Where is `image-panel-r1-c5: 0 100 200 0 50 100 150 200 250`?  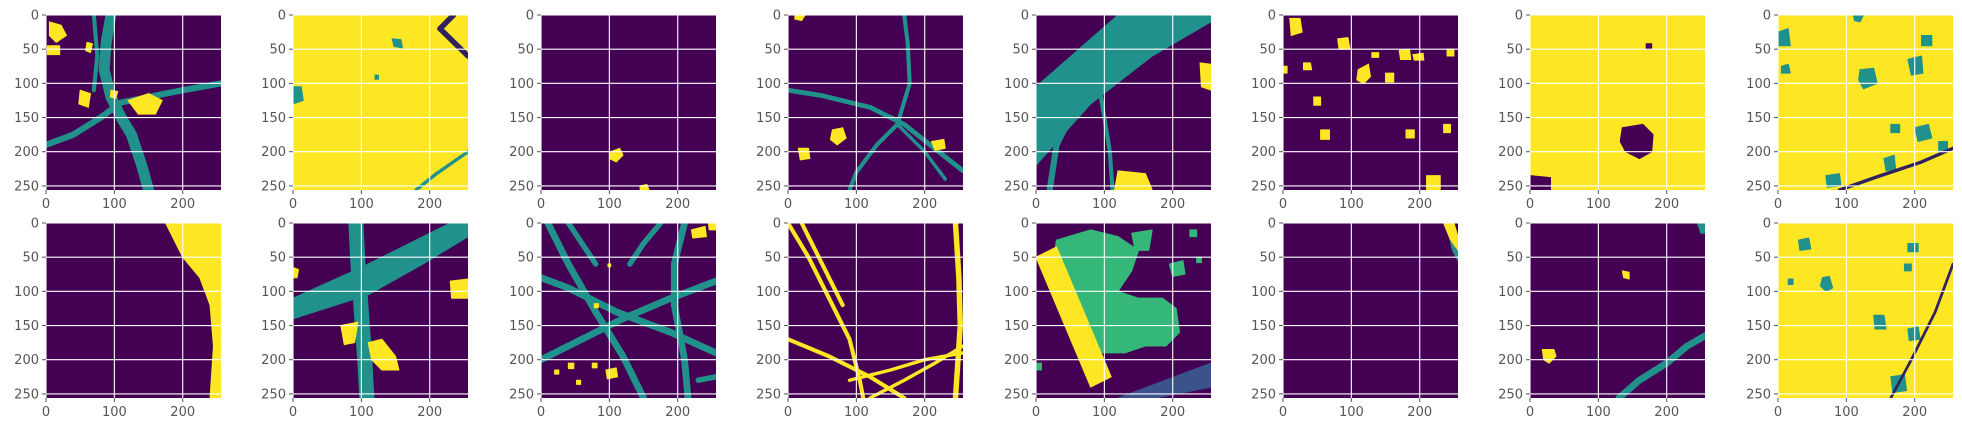
image-panel-r1-c5: 0 100 200 0 50 100 150 200 250 is located at coordinates (1354, 318).